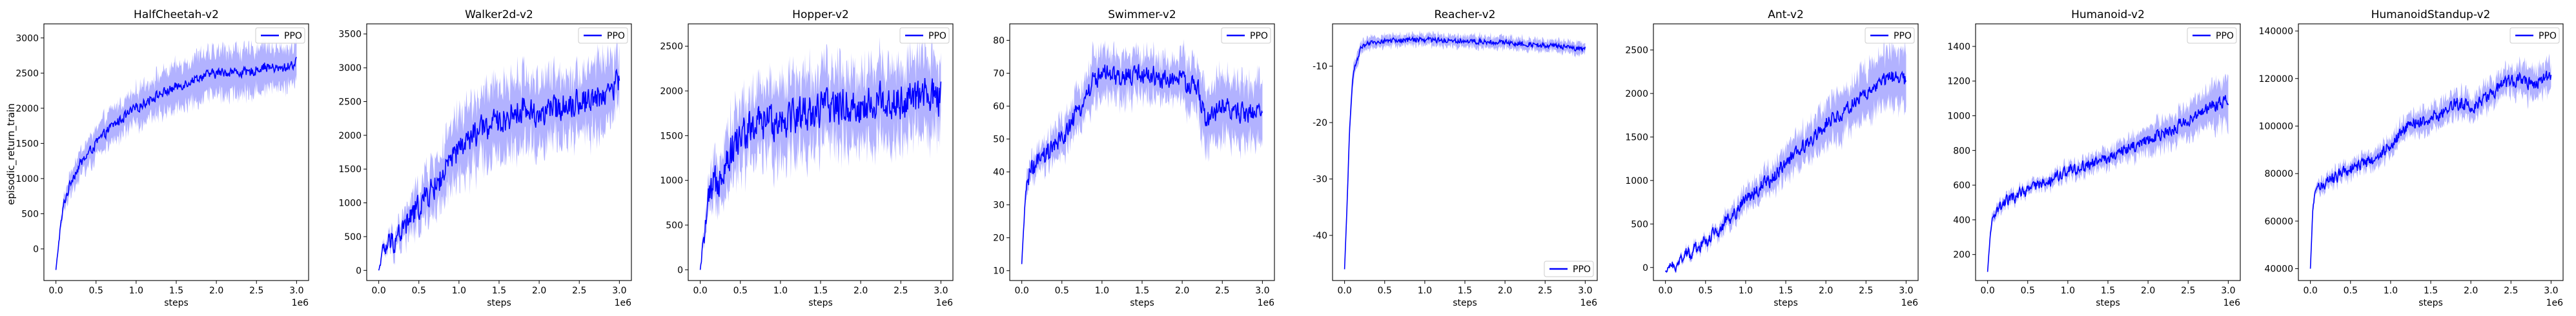  I want to click on y-tick-label: 70, so click(999, 74).